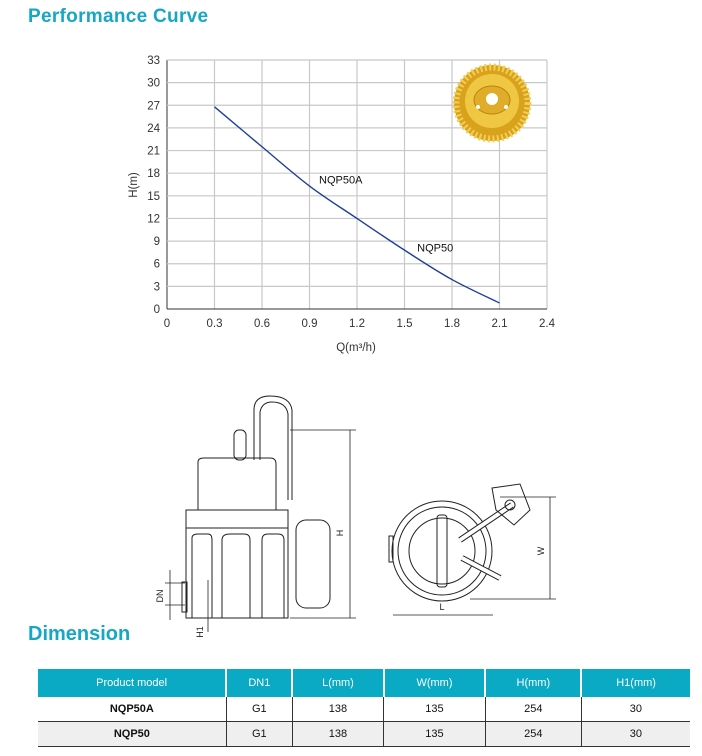 The width and height of the screenshot is (702, 756). I want to click on y-tick-label: 21, so click(153, 152).